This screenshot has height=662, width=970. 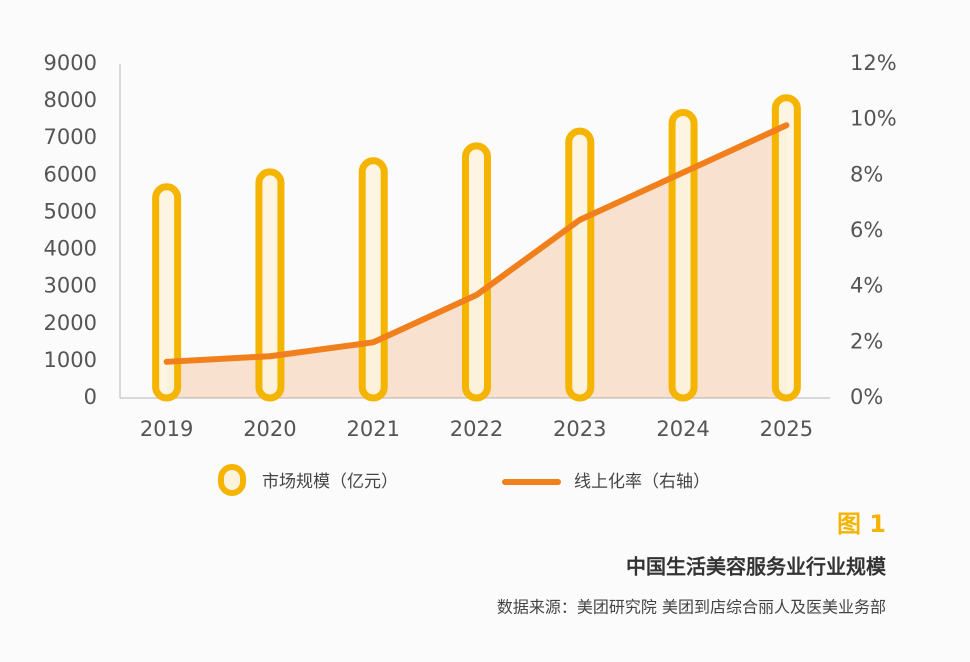 What do you see at coordinates (70, 174) in the screenshot?
I see `y-tick-label: 6000` at bounding box center [70, 174].